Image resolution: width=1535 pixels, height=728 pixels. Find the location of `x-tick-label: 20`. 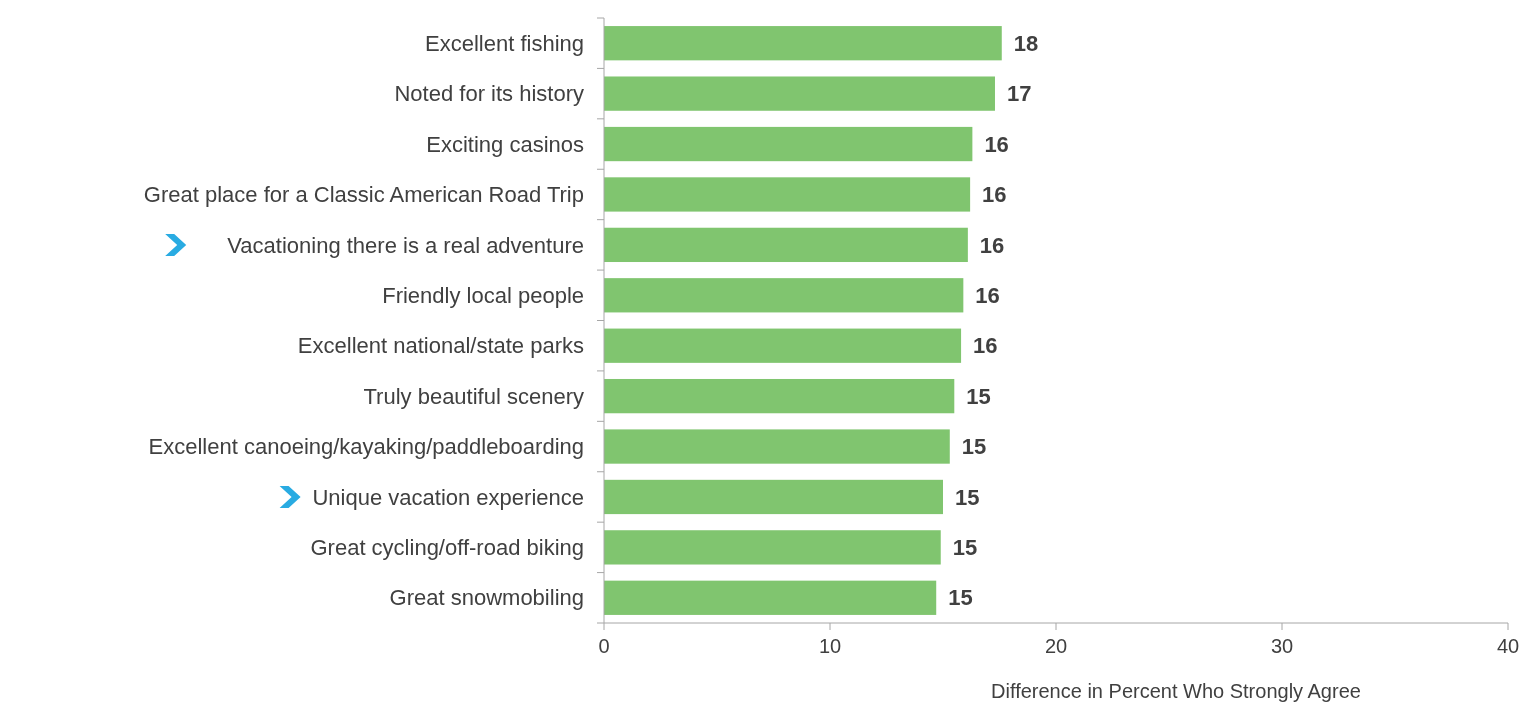

x-tick-label: 20 is located at coordinates (1056, 646).